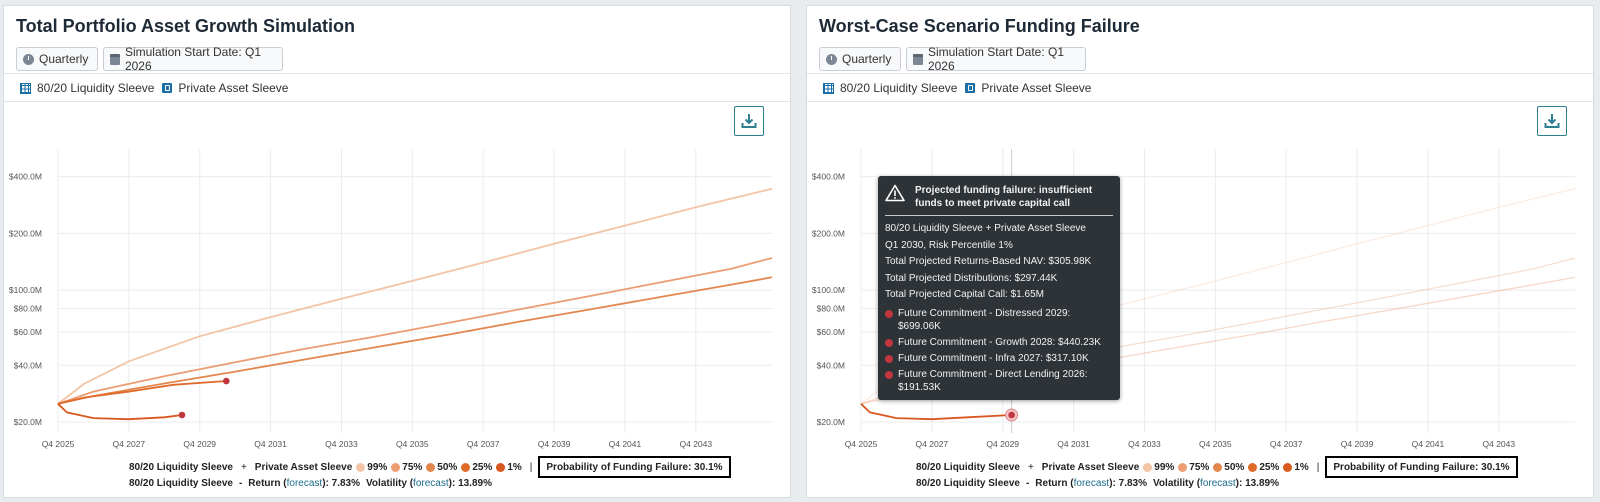  Describe the element at coordinates (993, 358) in the screenshot. I see `commitment-text: Future Commitment - Infra 2027: $317.10K` at that location.